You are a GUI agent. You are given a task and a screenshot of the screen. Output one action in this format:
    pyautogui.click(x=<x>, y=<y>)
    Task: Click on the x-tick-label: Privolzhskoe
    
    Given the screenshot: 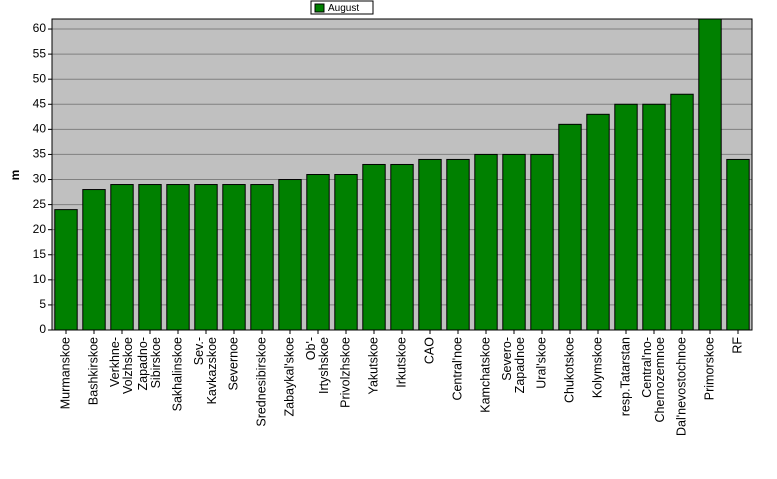 What is the action you would take?
    pyautogui.click(x=345, y=372)
    